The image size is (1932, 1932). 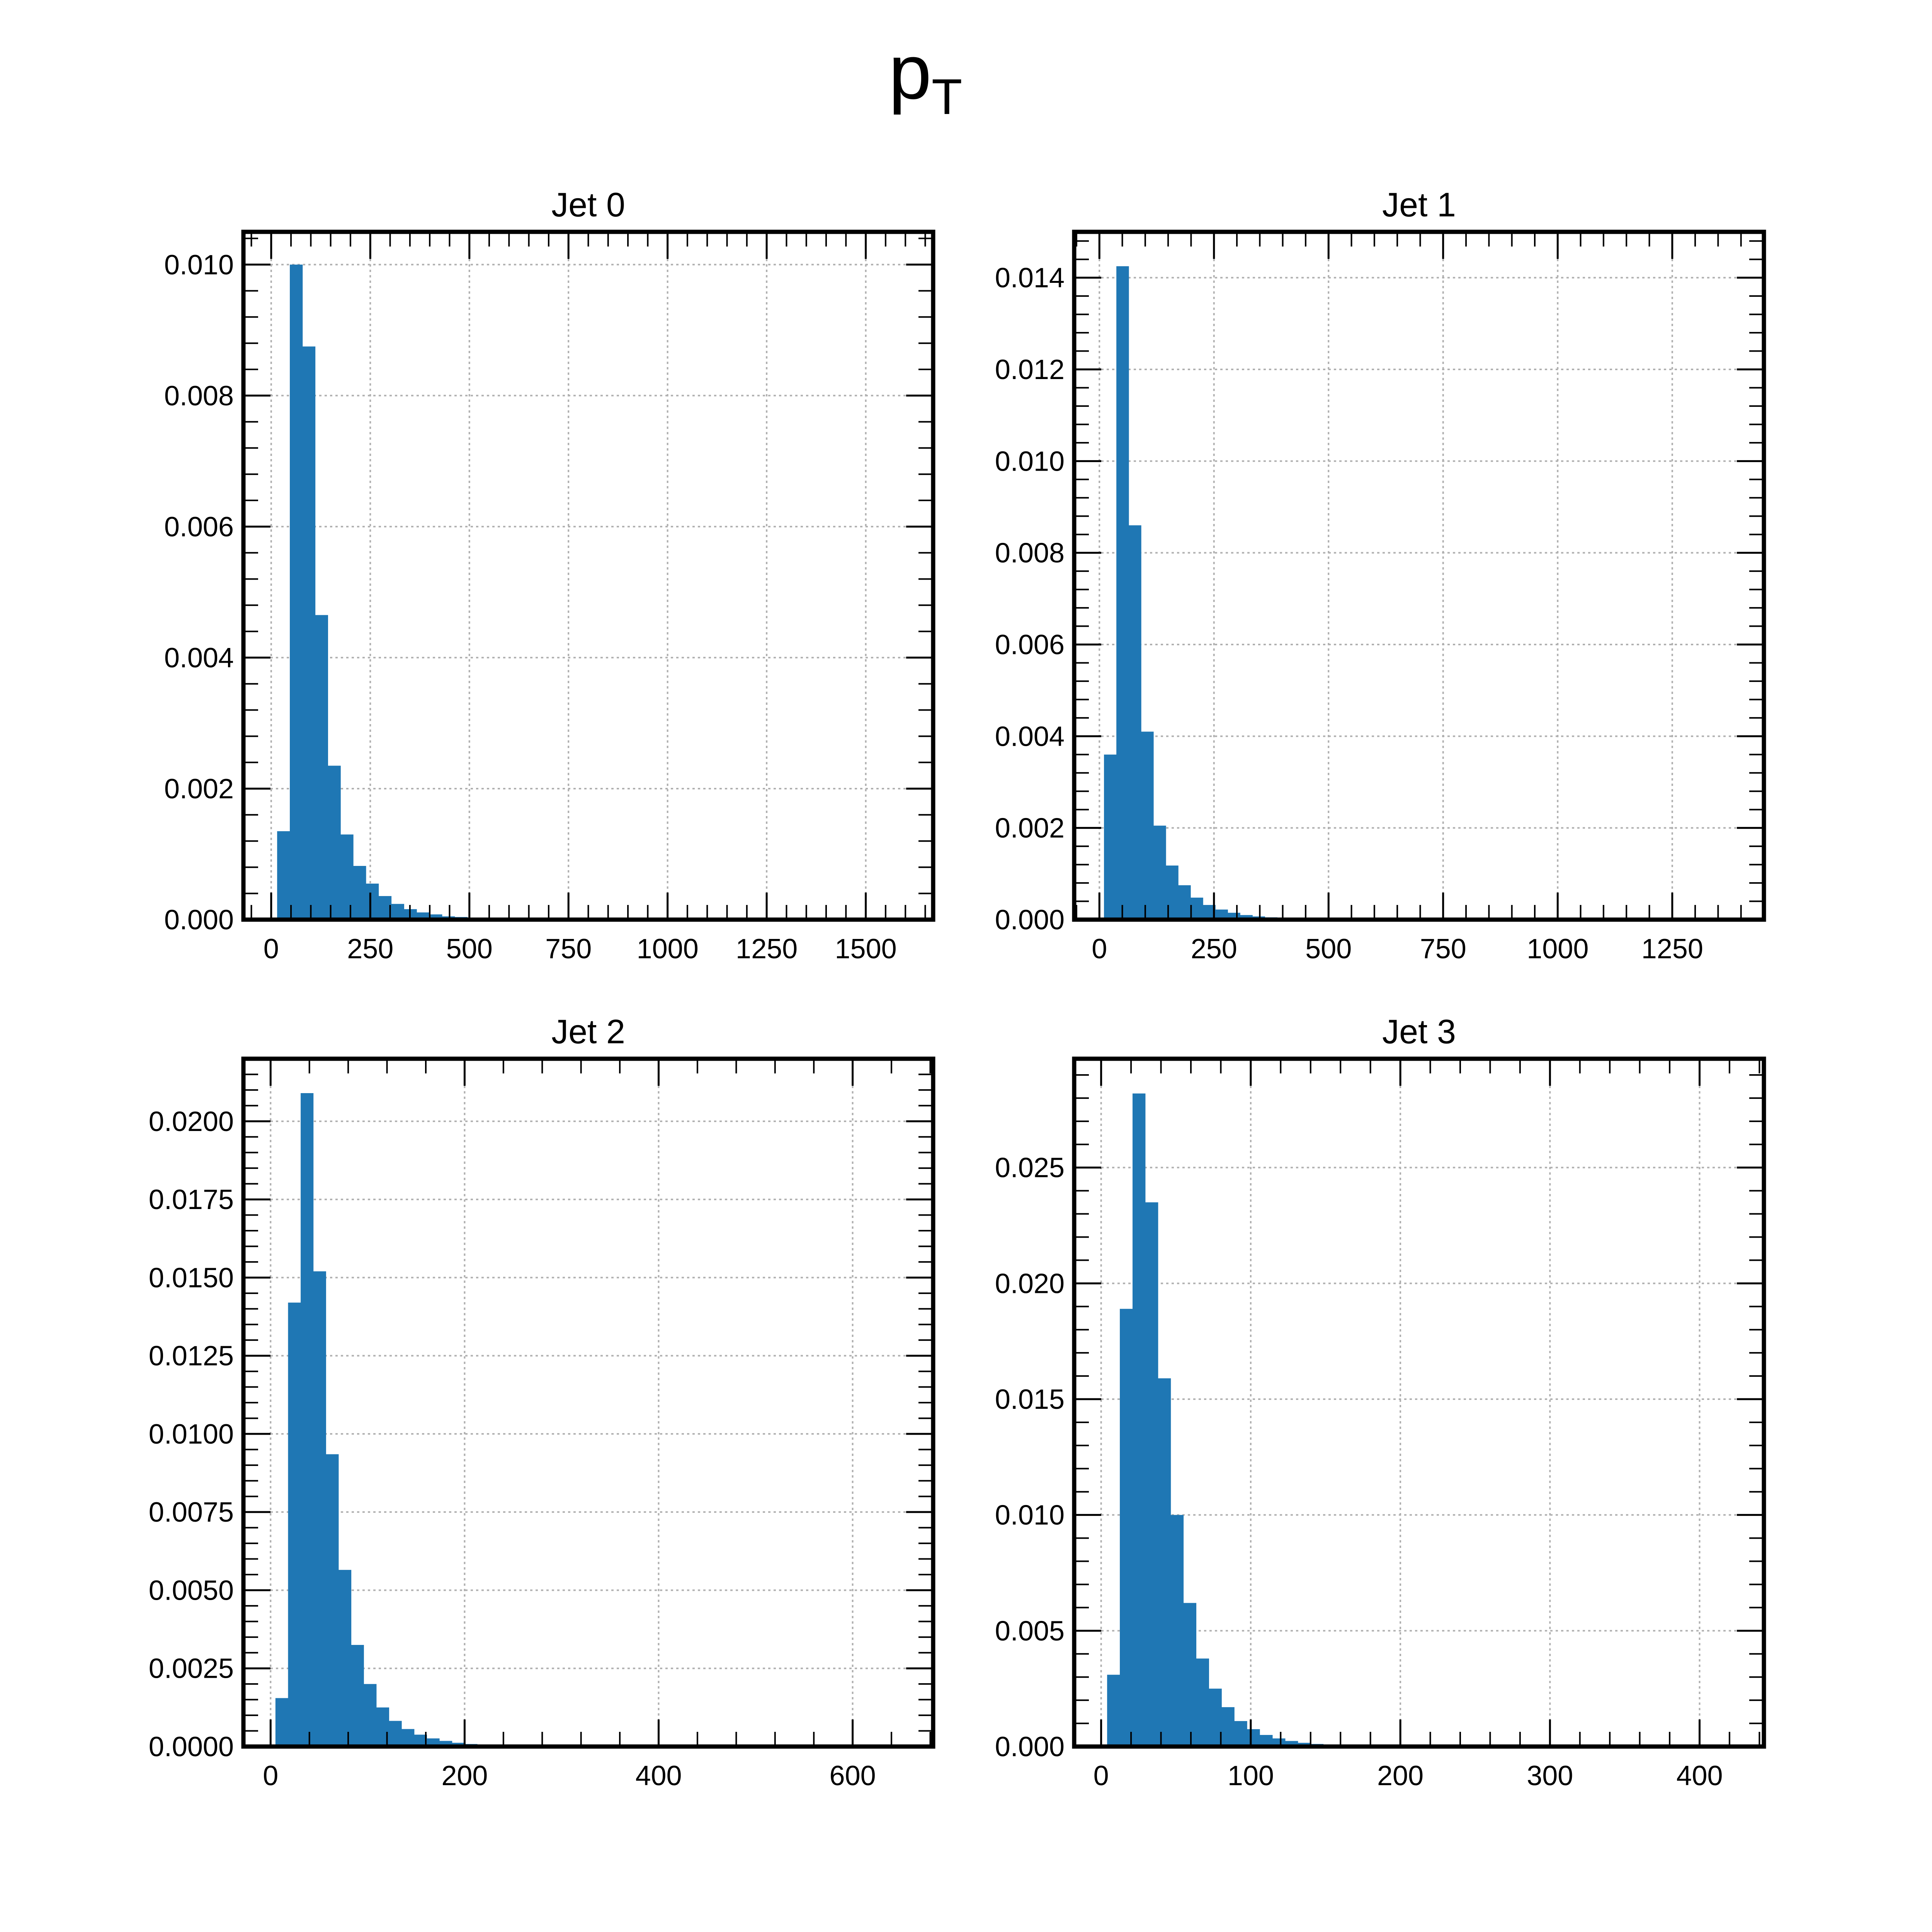 I want to click on figure-title-subscript: T, so click(x=947, y=97).